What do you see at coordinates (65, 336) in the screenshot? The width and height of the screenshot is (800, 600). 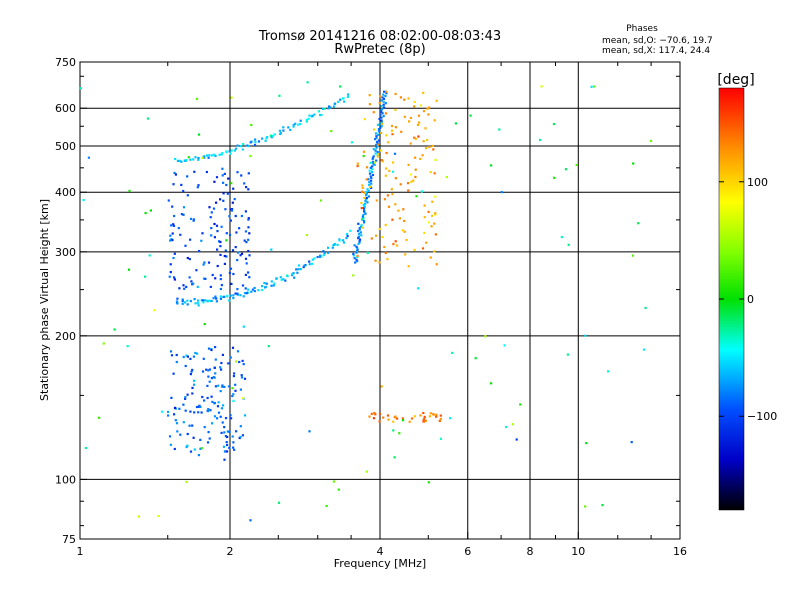 I see `y-tick-label: 200` at bounding box center [65, 336].